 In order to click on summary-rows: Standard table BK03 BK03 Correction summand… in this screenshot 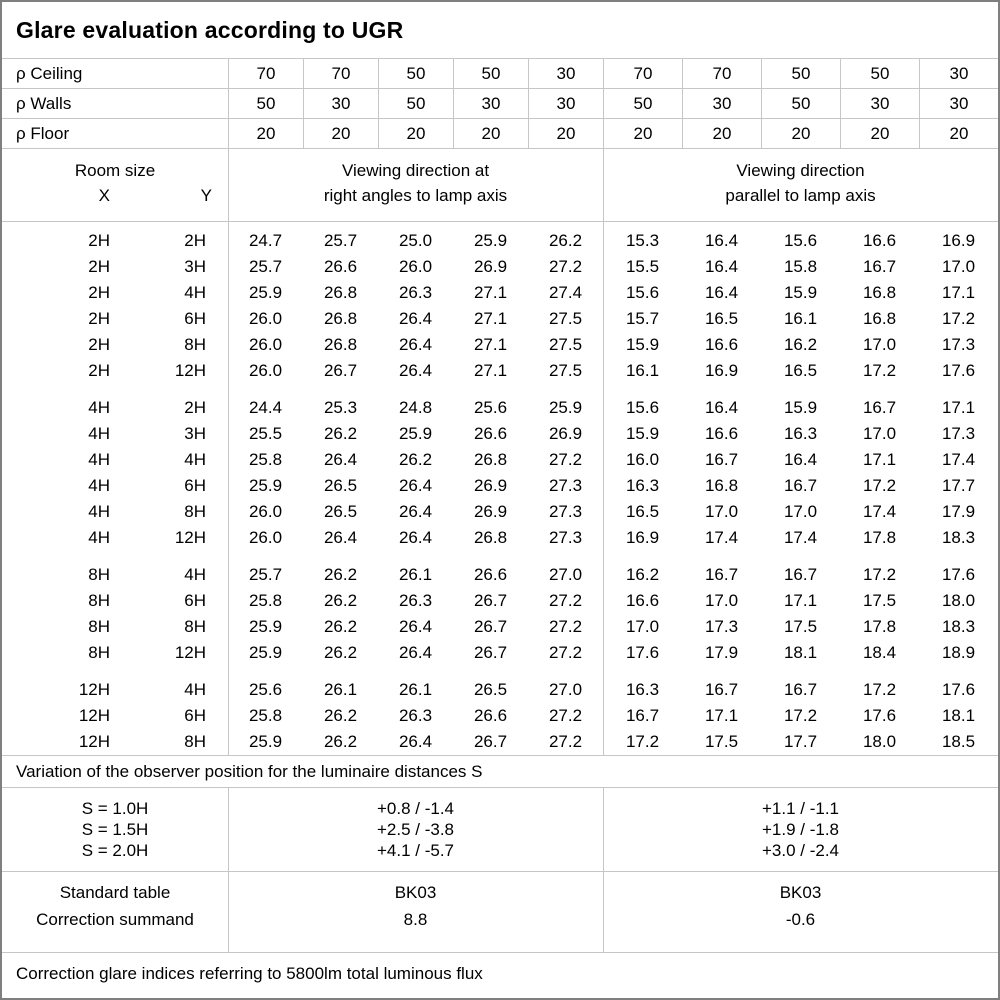, I will do `click(500, 906)`.